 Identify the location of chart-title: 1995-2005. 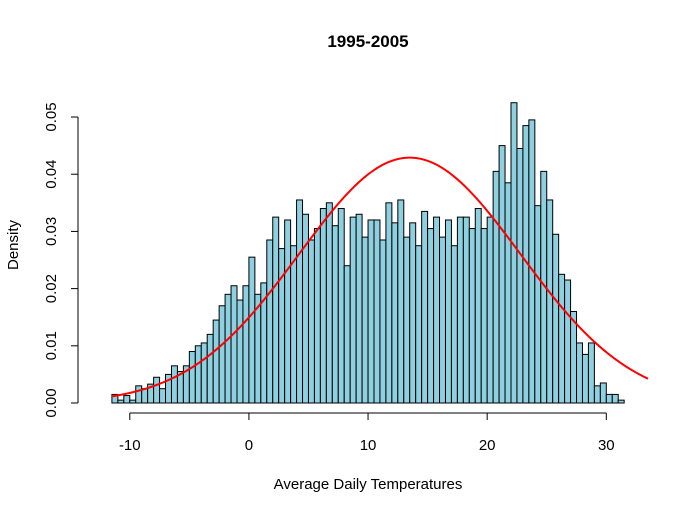
(367, 41).